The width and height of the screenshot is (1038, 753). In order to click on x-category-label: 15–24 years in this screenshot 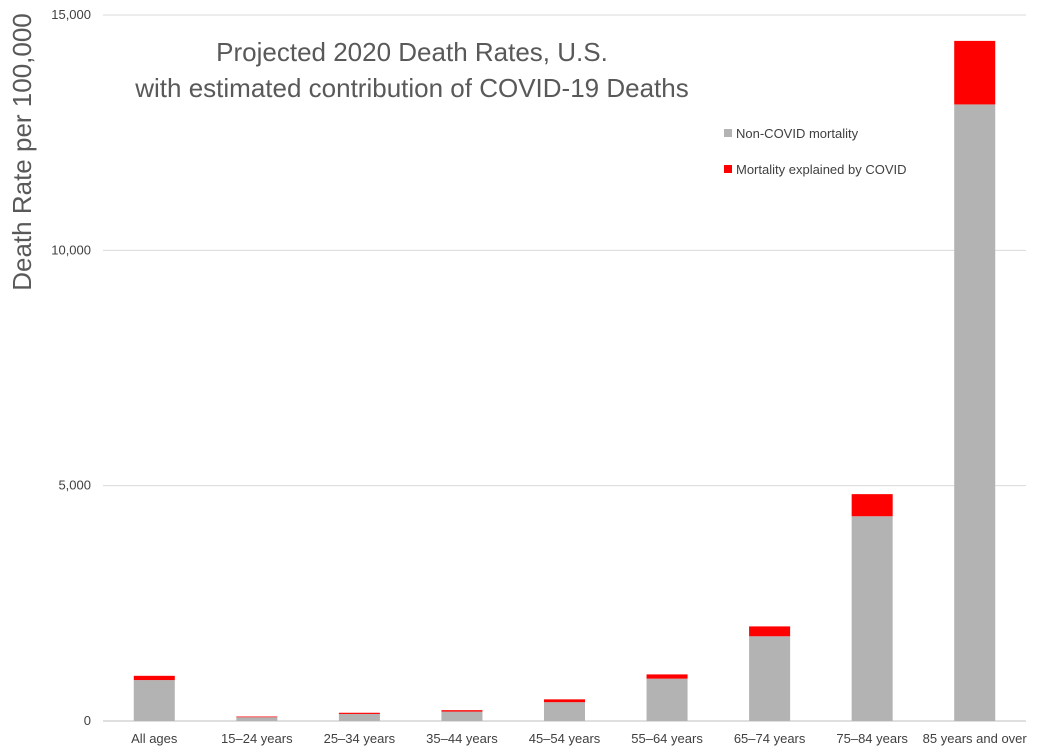, I will do `click(257, 738)`.